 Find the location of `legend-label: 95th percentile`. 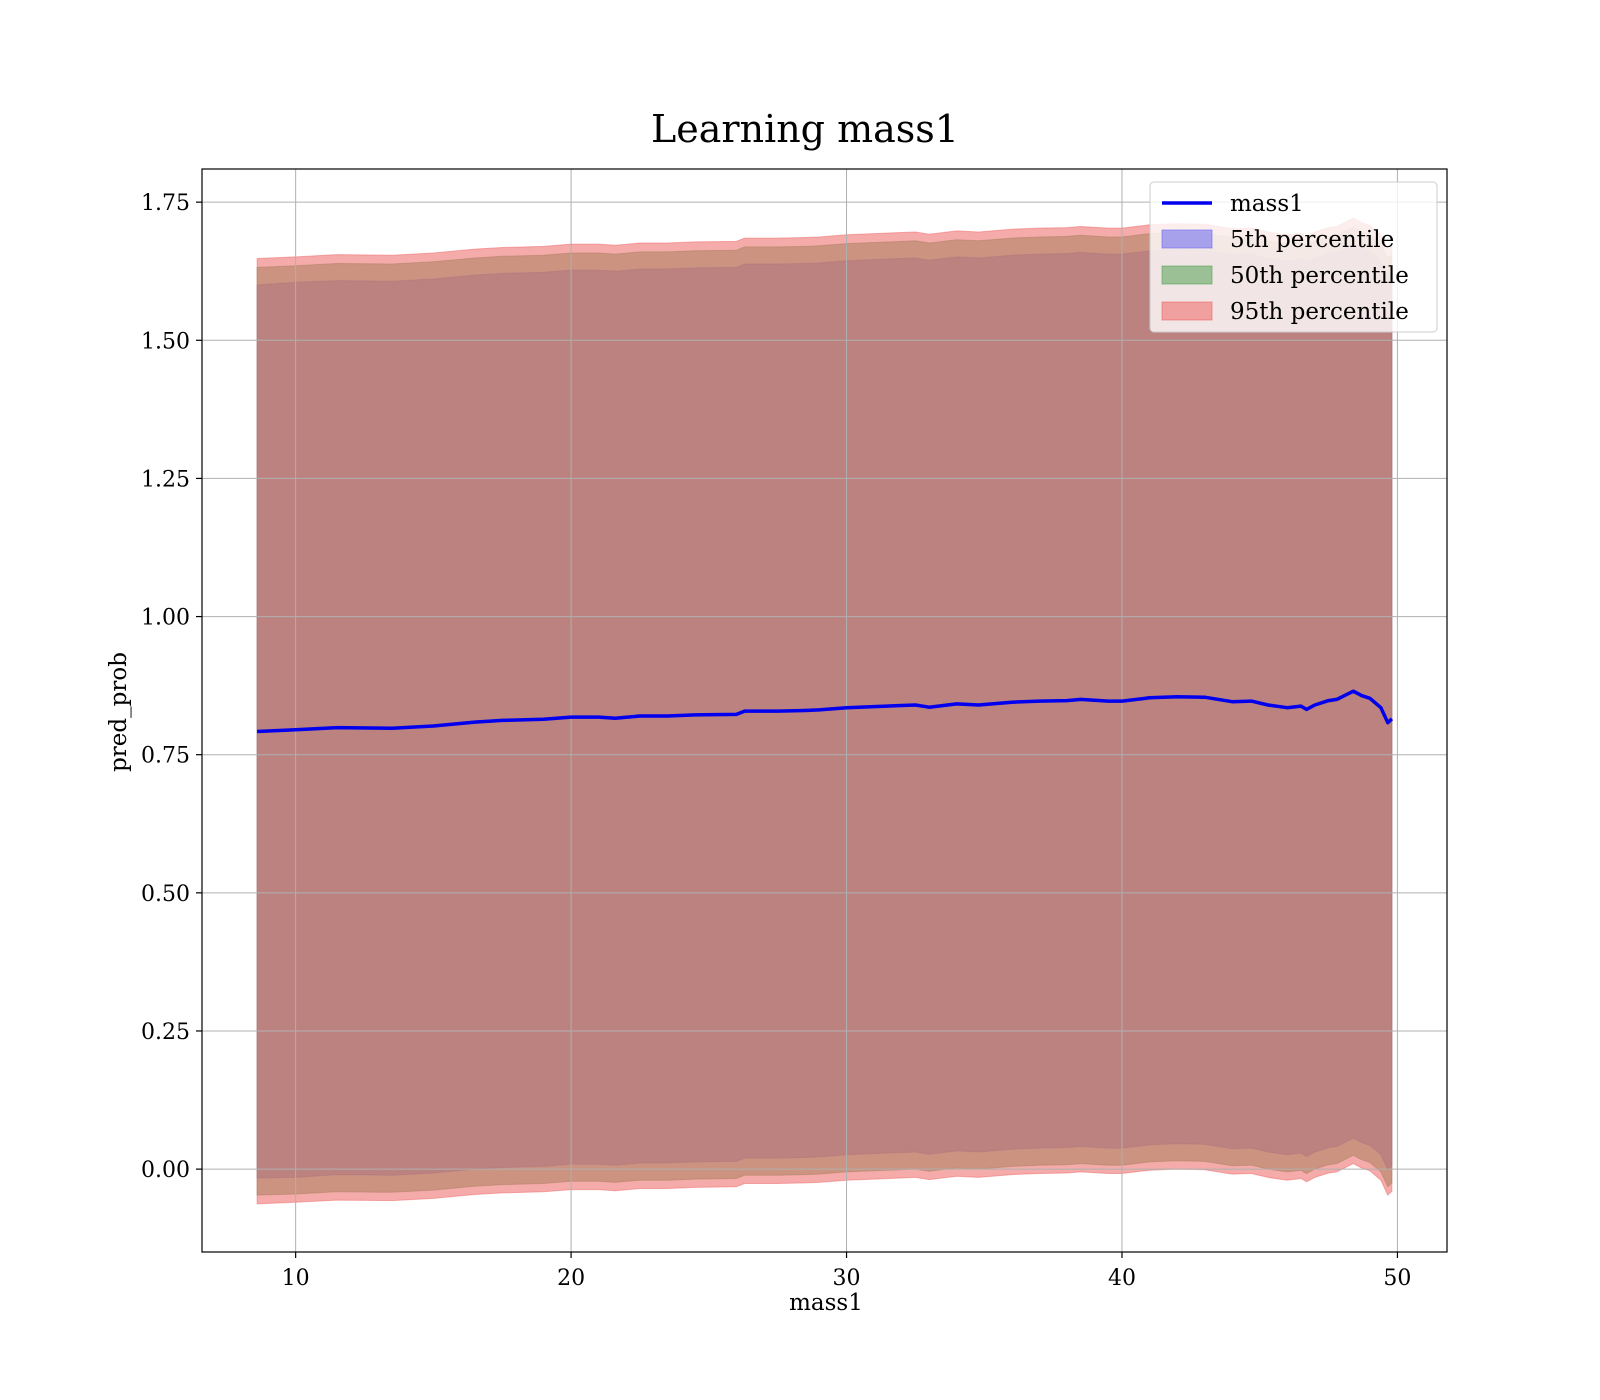

legend-label: 95th percentile is located at coordinates (1319, 312).